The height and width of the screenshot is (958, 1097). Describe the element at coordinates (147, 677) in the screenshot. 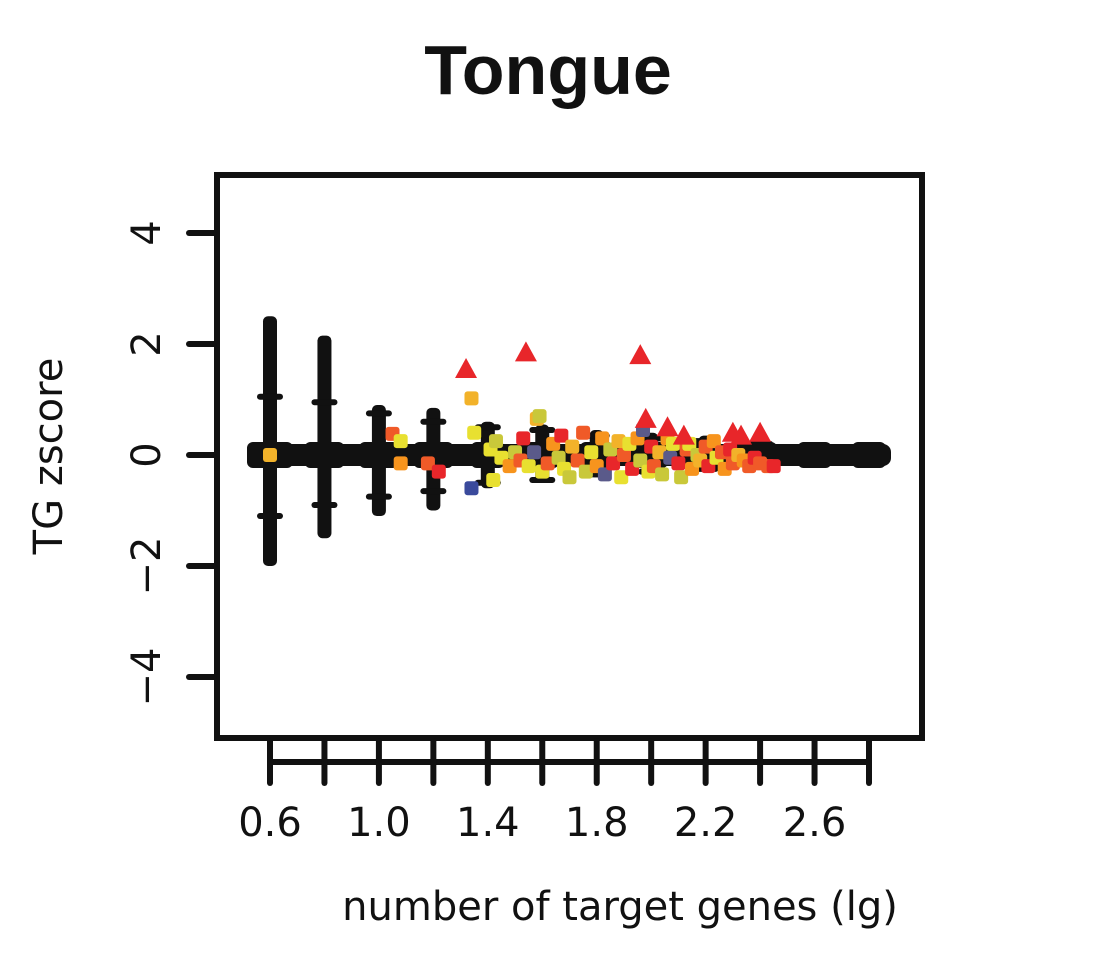

I see `y-tick-label: −4` at that location.